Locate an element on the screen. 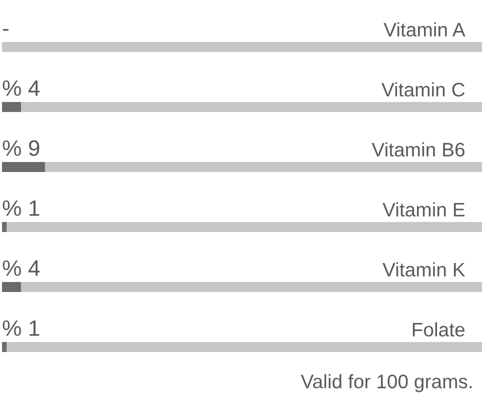 The height and width of the screenshot is (412, 483). y-tick-label: Vitamin A is located at coordinates (425, 29).